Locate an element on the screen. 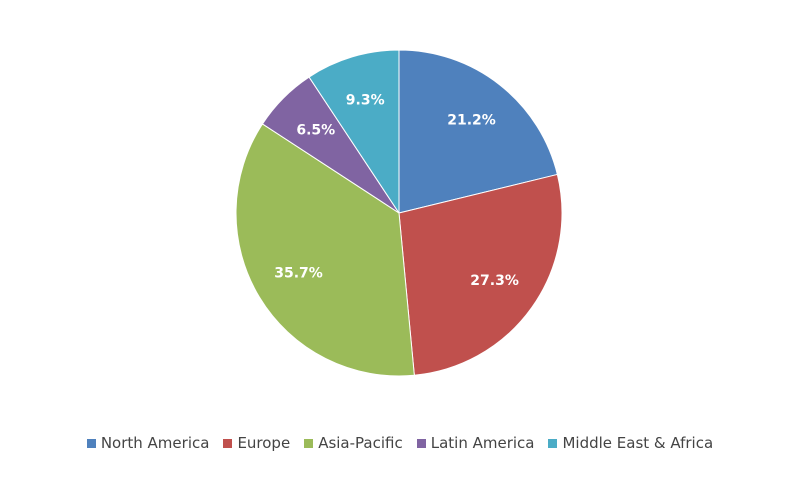 Image resolution: width=800 pixels, height=480 pixels. legend-item: Middle East & Africa is located at coordinates (630, 443).